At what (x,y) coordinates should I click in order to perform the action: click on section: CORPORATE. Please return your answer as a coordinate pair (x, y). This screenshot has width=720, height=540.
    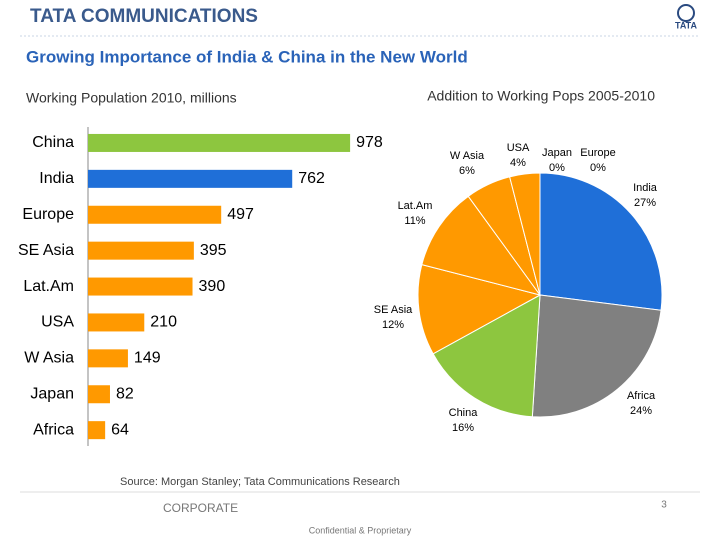
    Looking at the image, I should click on (200, 508).